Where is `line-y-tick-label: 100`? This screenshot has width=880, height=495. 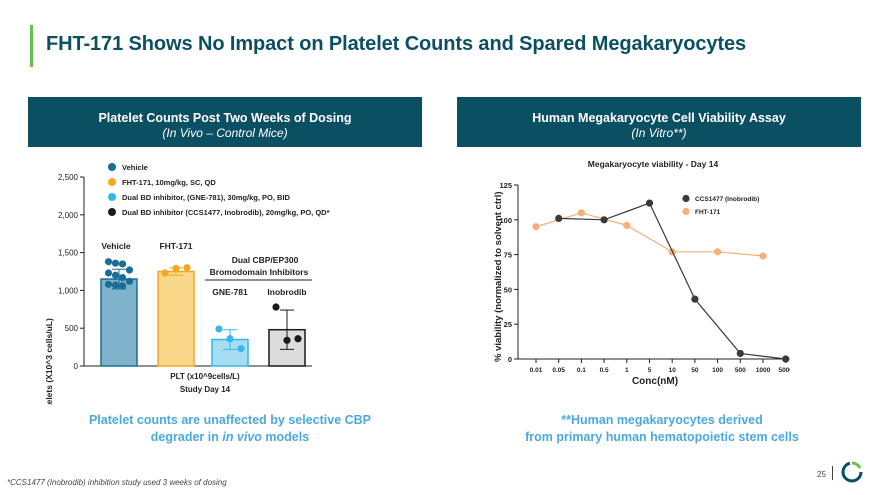 line-y-tick-label: 100 is located at coordinates (505, 220).